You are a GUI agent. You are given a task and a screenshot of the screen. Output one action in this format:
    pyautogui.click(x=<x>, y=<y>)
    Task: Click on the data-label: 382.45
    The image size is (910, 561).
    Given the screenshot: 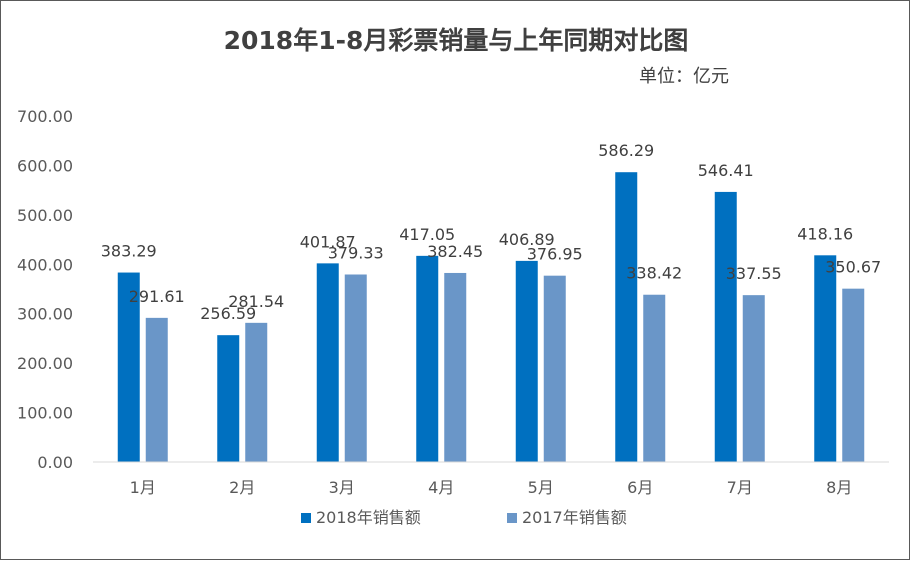 What is the action you would take?
    pyautogui.click(x=455, y=251)
    